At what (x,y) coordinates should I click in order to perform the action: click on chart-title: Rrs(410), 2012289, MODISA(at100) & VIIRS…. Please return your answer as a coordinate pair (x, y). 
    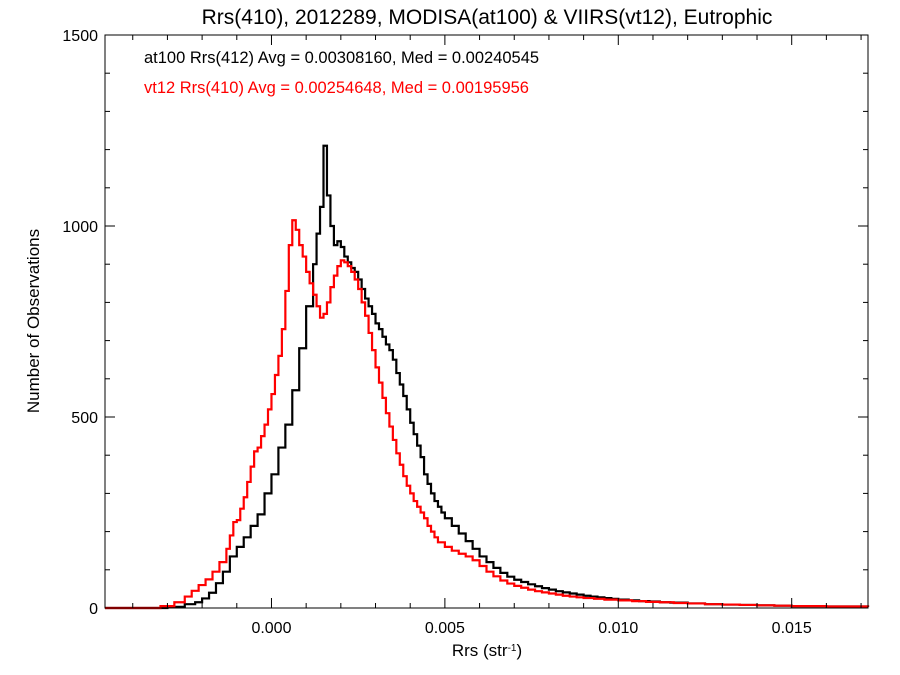
    Looking at the image, I should click on (487, 17).